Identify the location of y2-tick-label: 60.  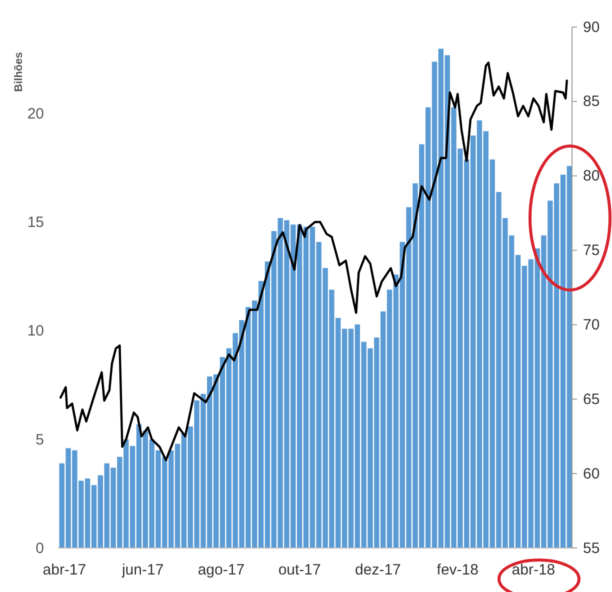
(591, 473).